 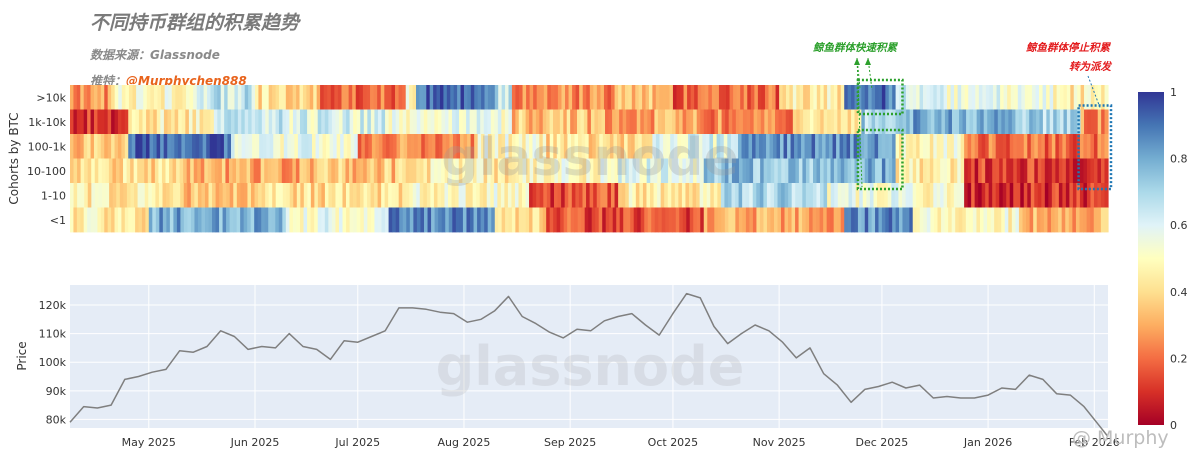 I want to click on heatmap-y-axis-title: Cohorts by BTC, so click(x=14, y=158).